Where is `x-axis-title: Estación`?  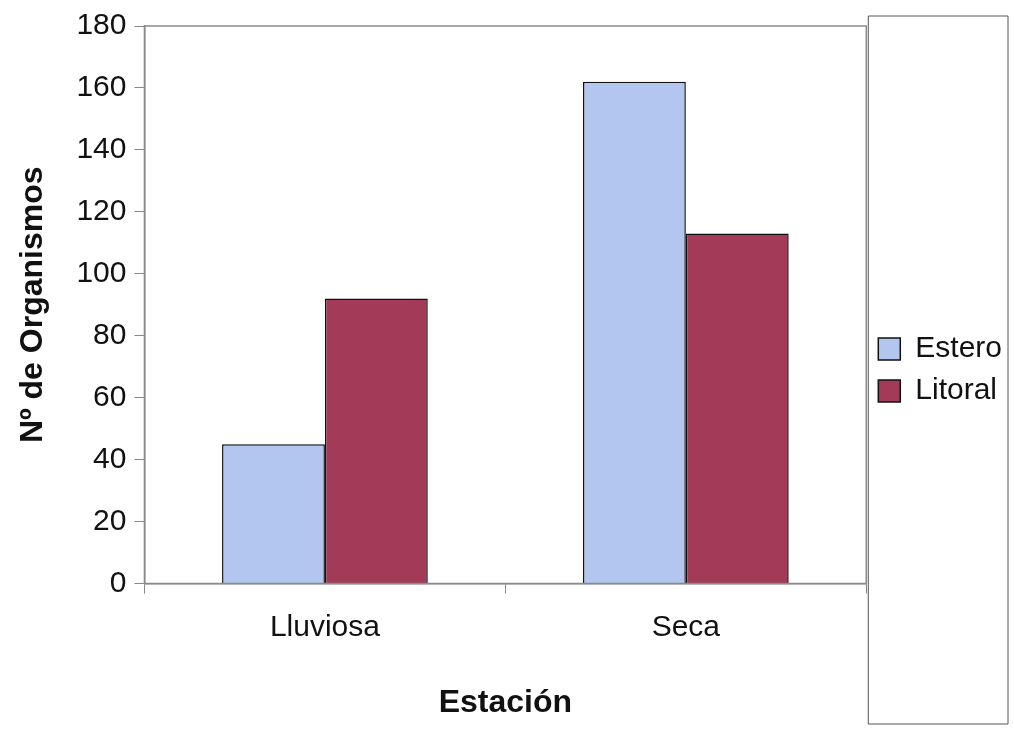 x-axis-title: Estación is located at coordinates (505, 700).